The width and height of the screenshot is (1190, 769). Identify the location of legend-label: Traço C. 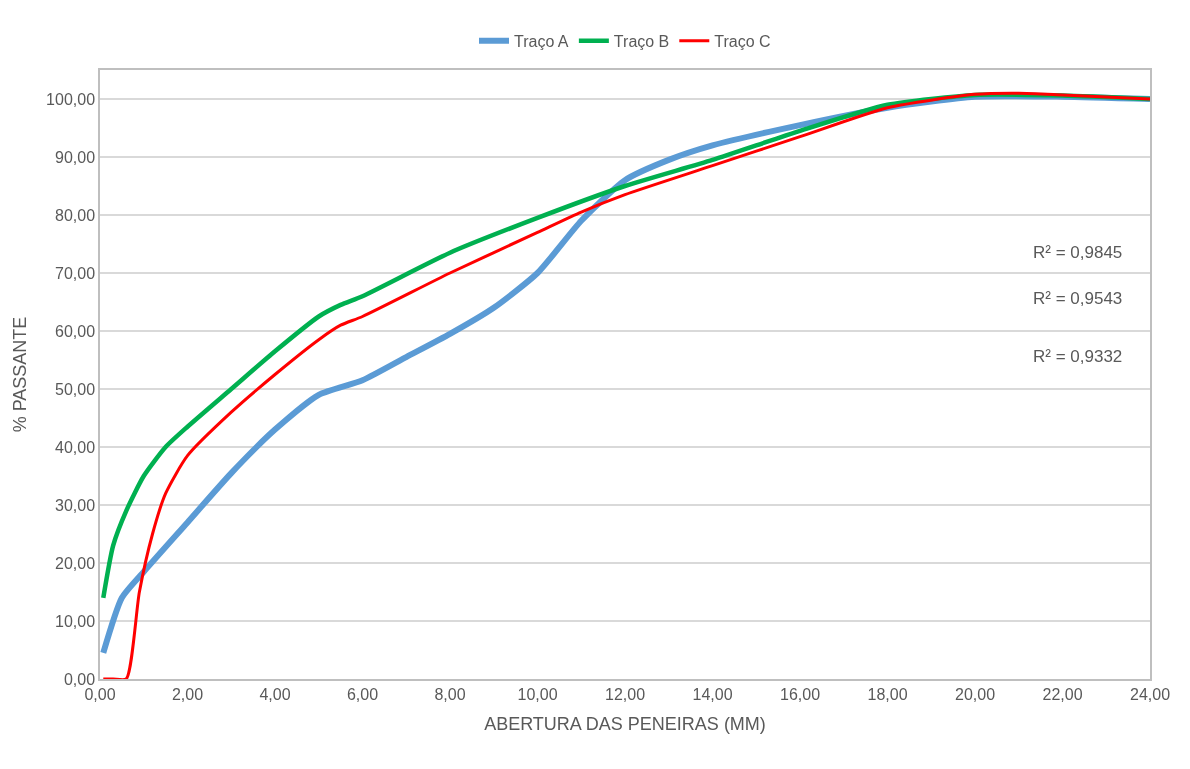
(742, 41).